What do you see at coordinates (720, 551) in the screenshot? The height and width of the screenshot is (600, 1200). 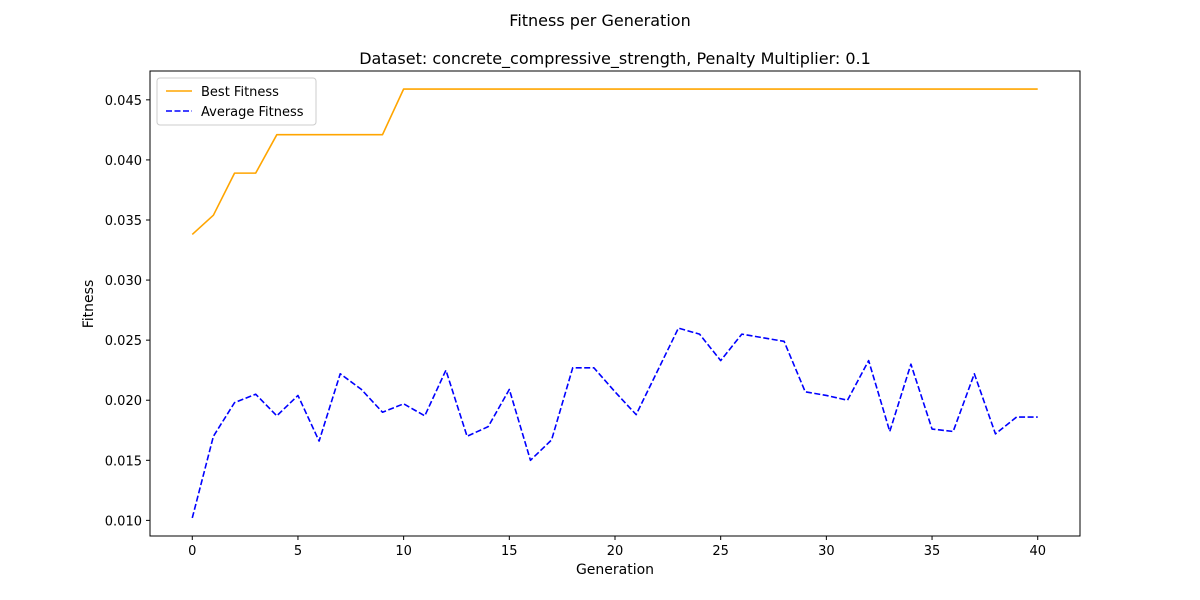 I see `x-tick-label: 25` at bounding box center [720, 551].